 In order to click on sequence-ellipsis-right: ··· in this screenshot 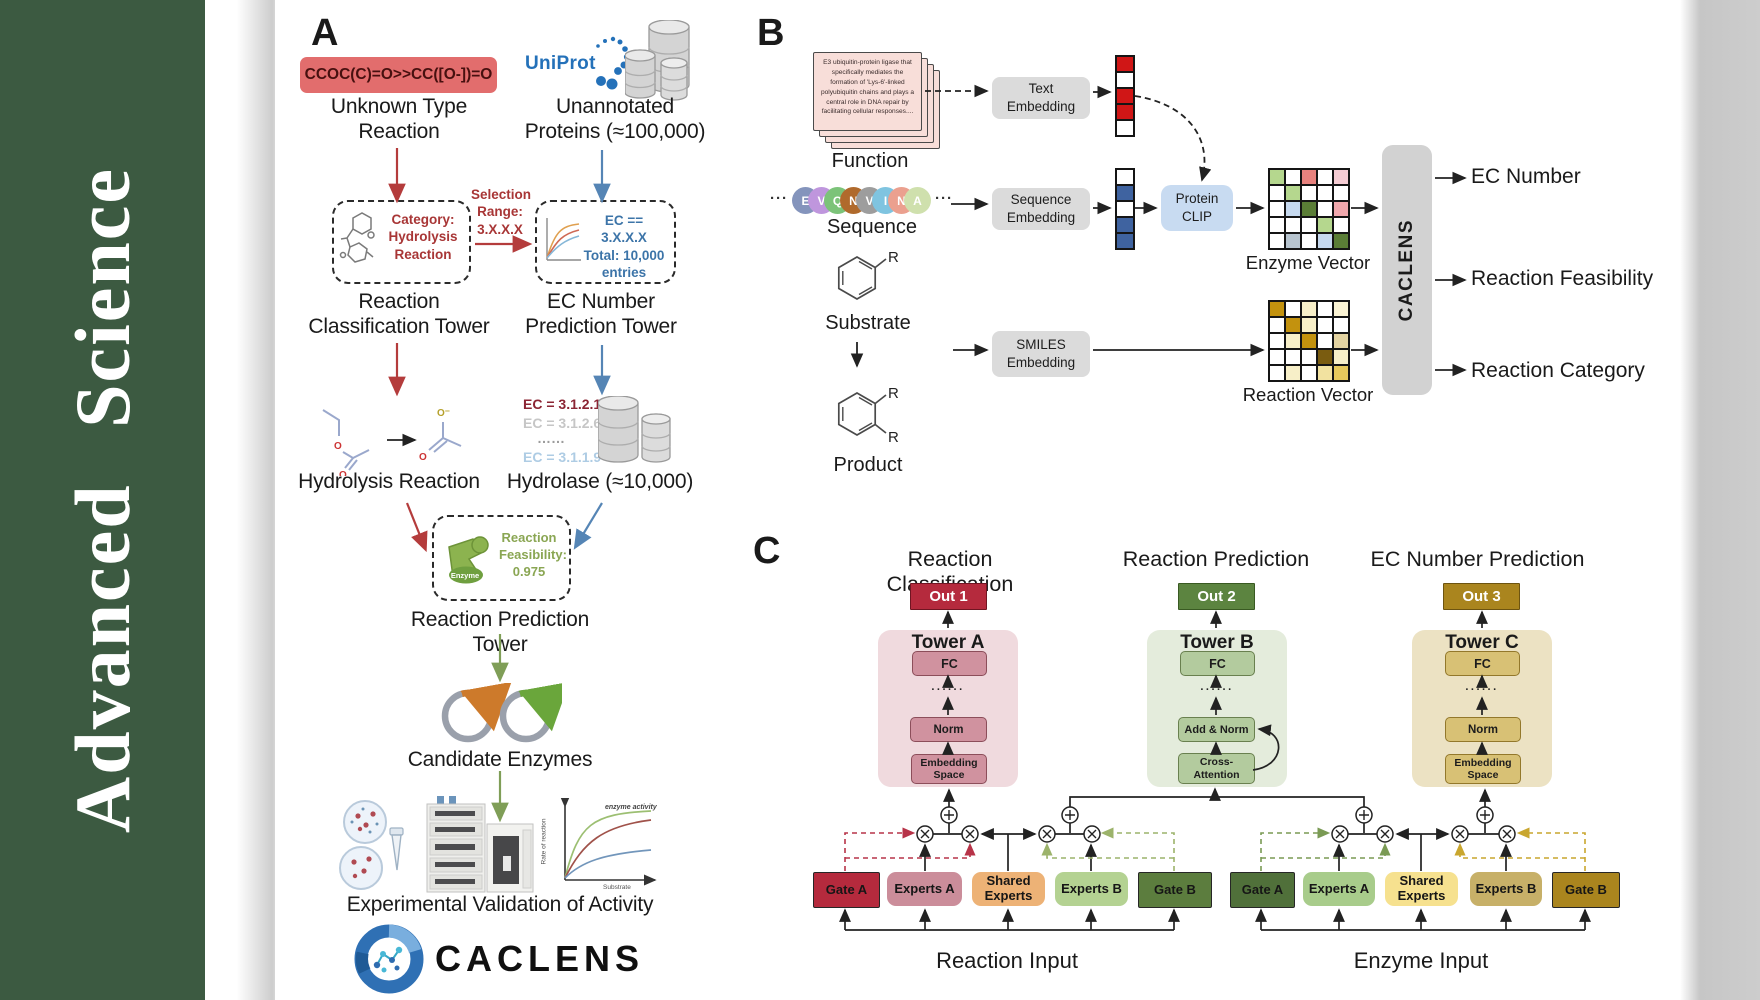, I will do `click(944, 198)`.